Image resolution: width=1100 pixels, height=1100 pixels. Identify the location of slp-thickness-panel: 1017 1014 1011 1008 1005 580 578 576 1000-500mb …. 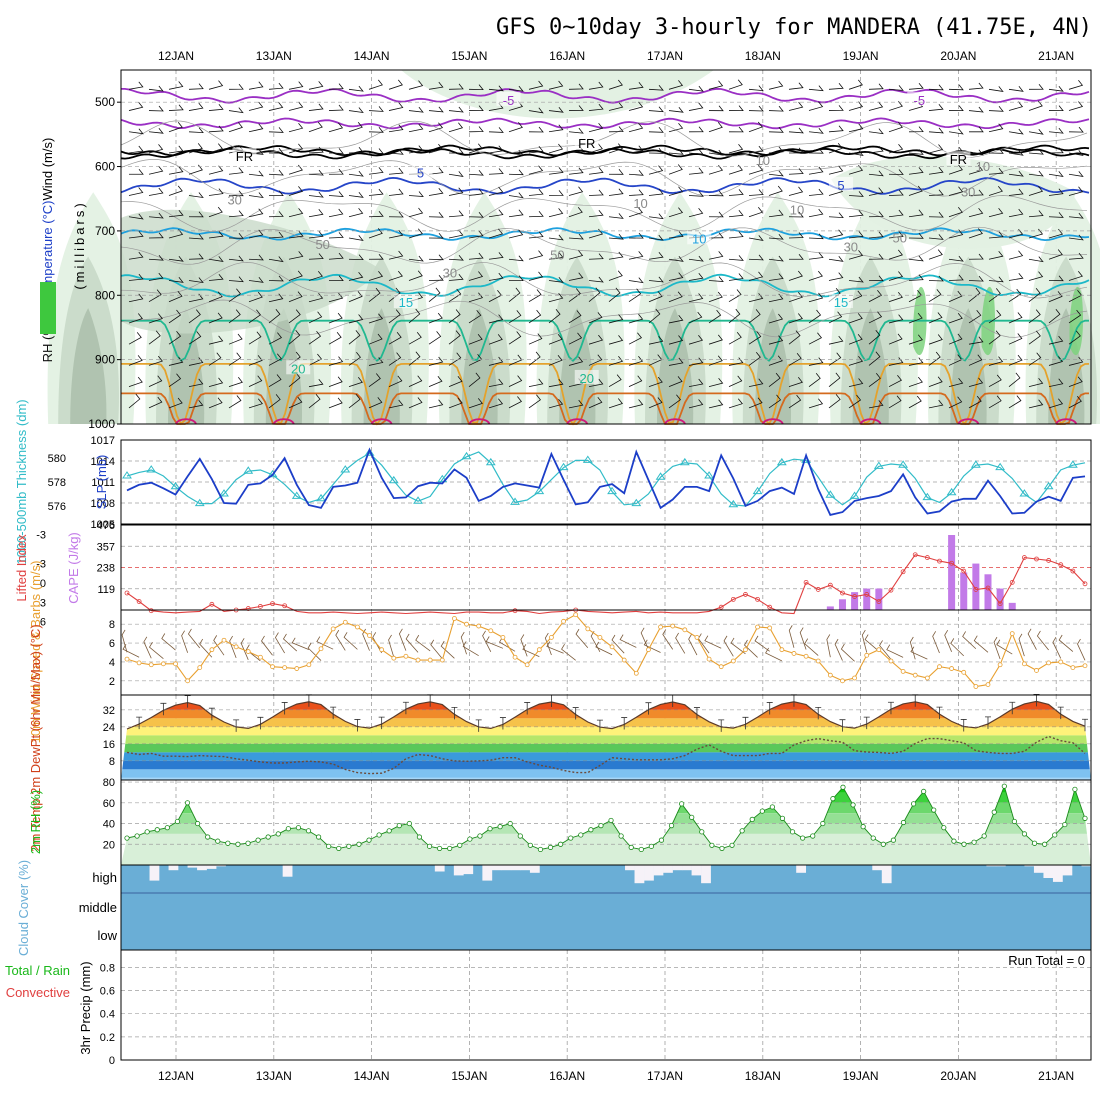
(553, 482).